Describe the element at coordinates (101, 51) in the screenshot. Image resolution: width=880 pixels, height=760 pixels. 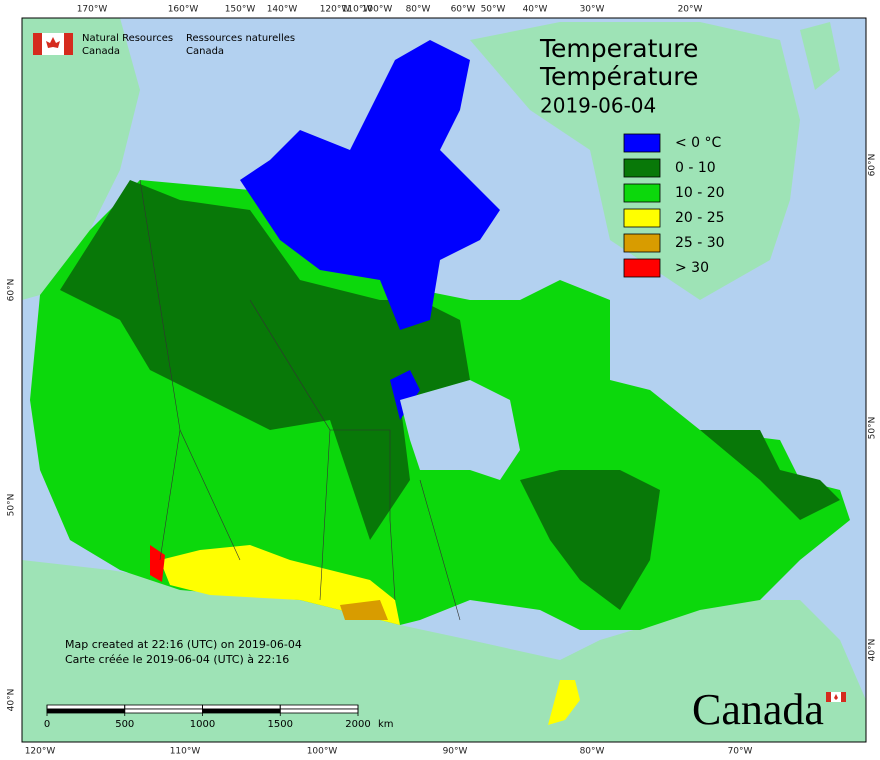
I see `agency-en: Canada` at that location.